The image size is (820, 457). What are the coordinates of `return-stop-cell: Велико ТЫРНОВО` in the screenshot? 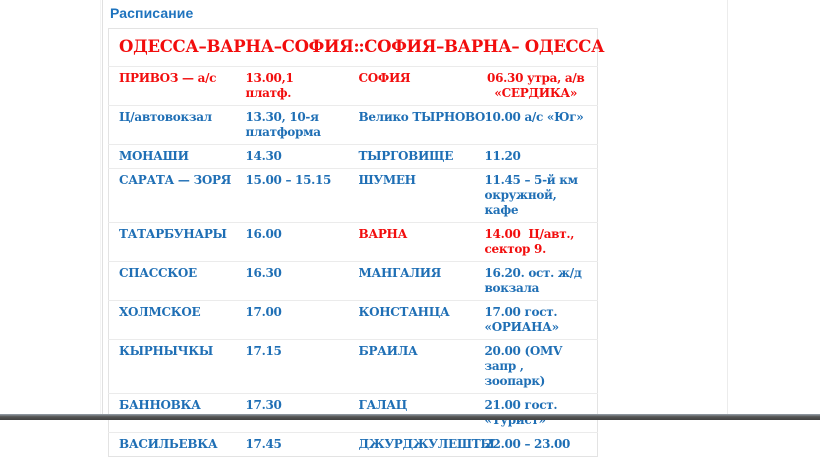 It's located at (416, 125).